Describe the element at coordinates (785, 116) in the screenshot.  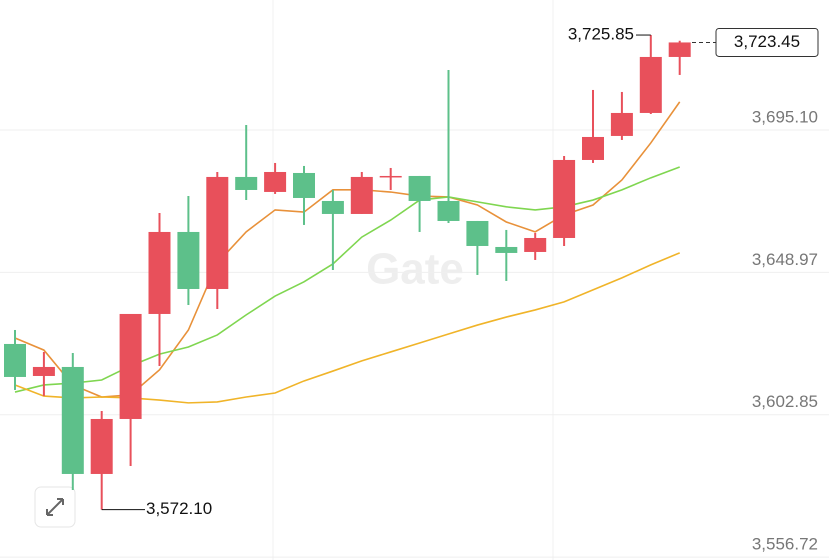
I see `y-tick-label: 3,695.10` at that location.